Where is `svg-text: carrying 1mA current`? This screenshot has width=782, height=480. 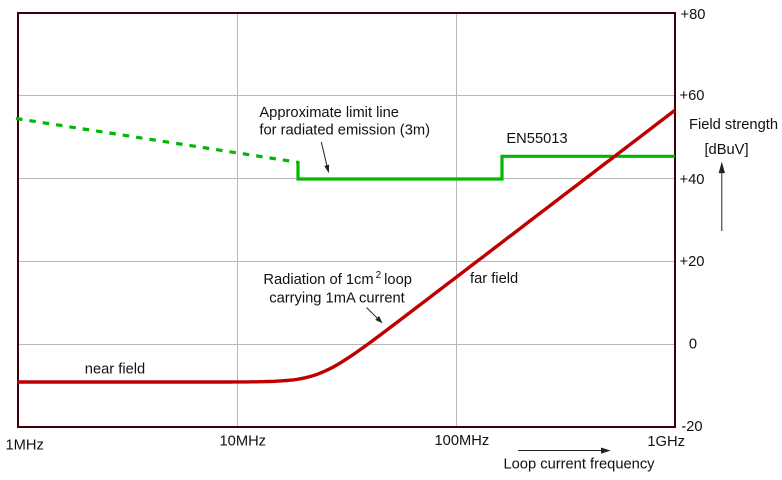
svg-text: carrying 1mA current is located at coordinates (337, 299).